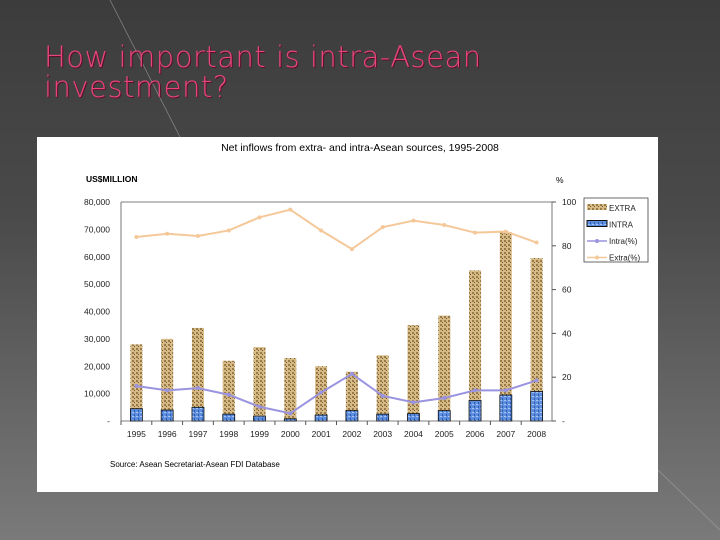 This screenshot has height=540, width=720. What do you see at coordinates (536, 434) in the screenshot?
I see `x-tick-label: 2008` at bounding box center [536, 434].